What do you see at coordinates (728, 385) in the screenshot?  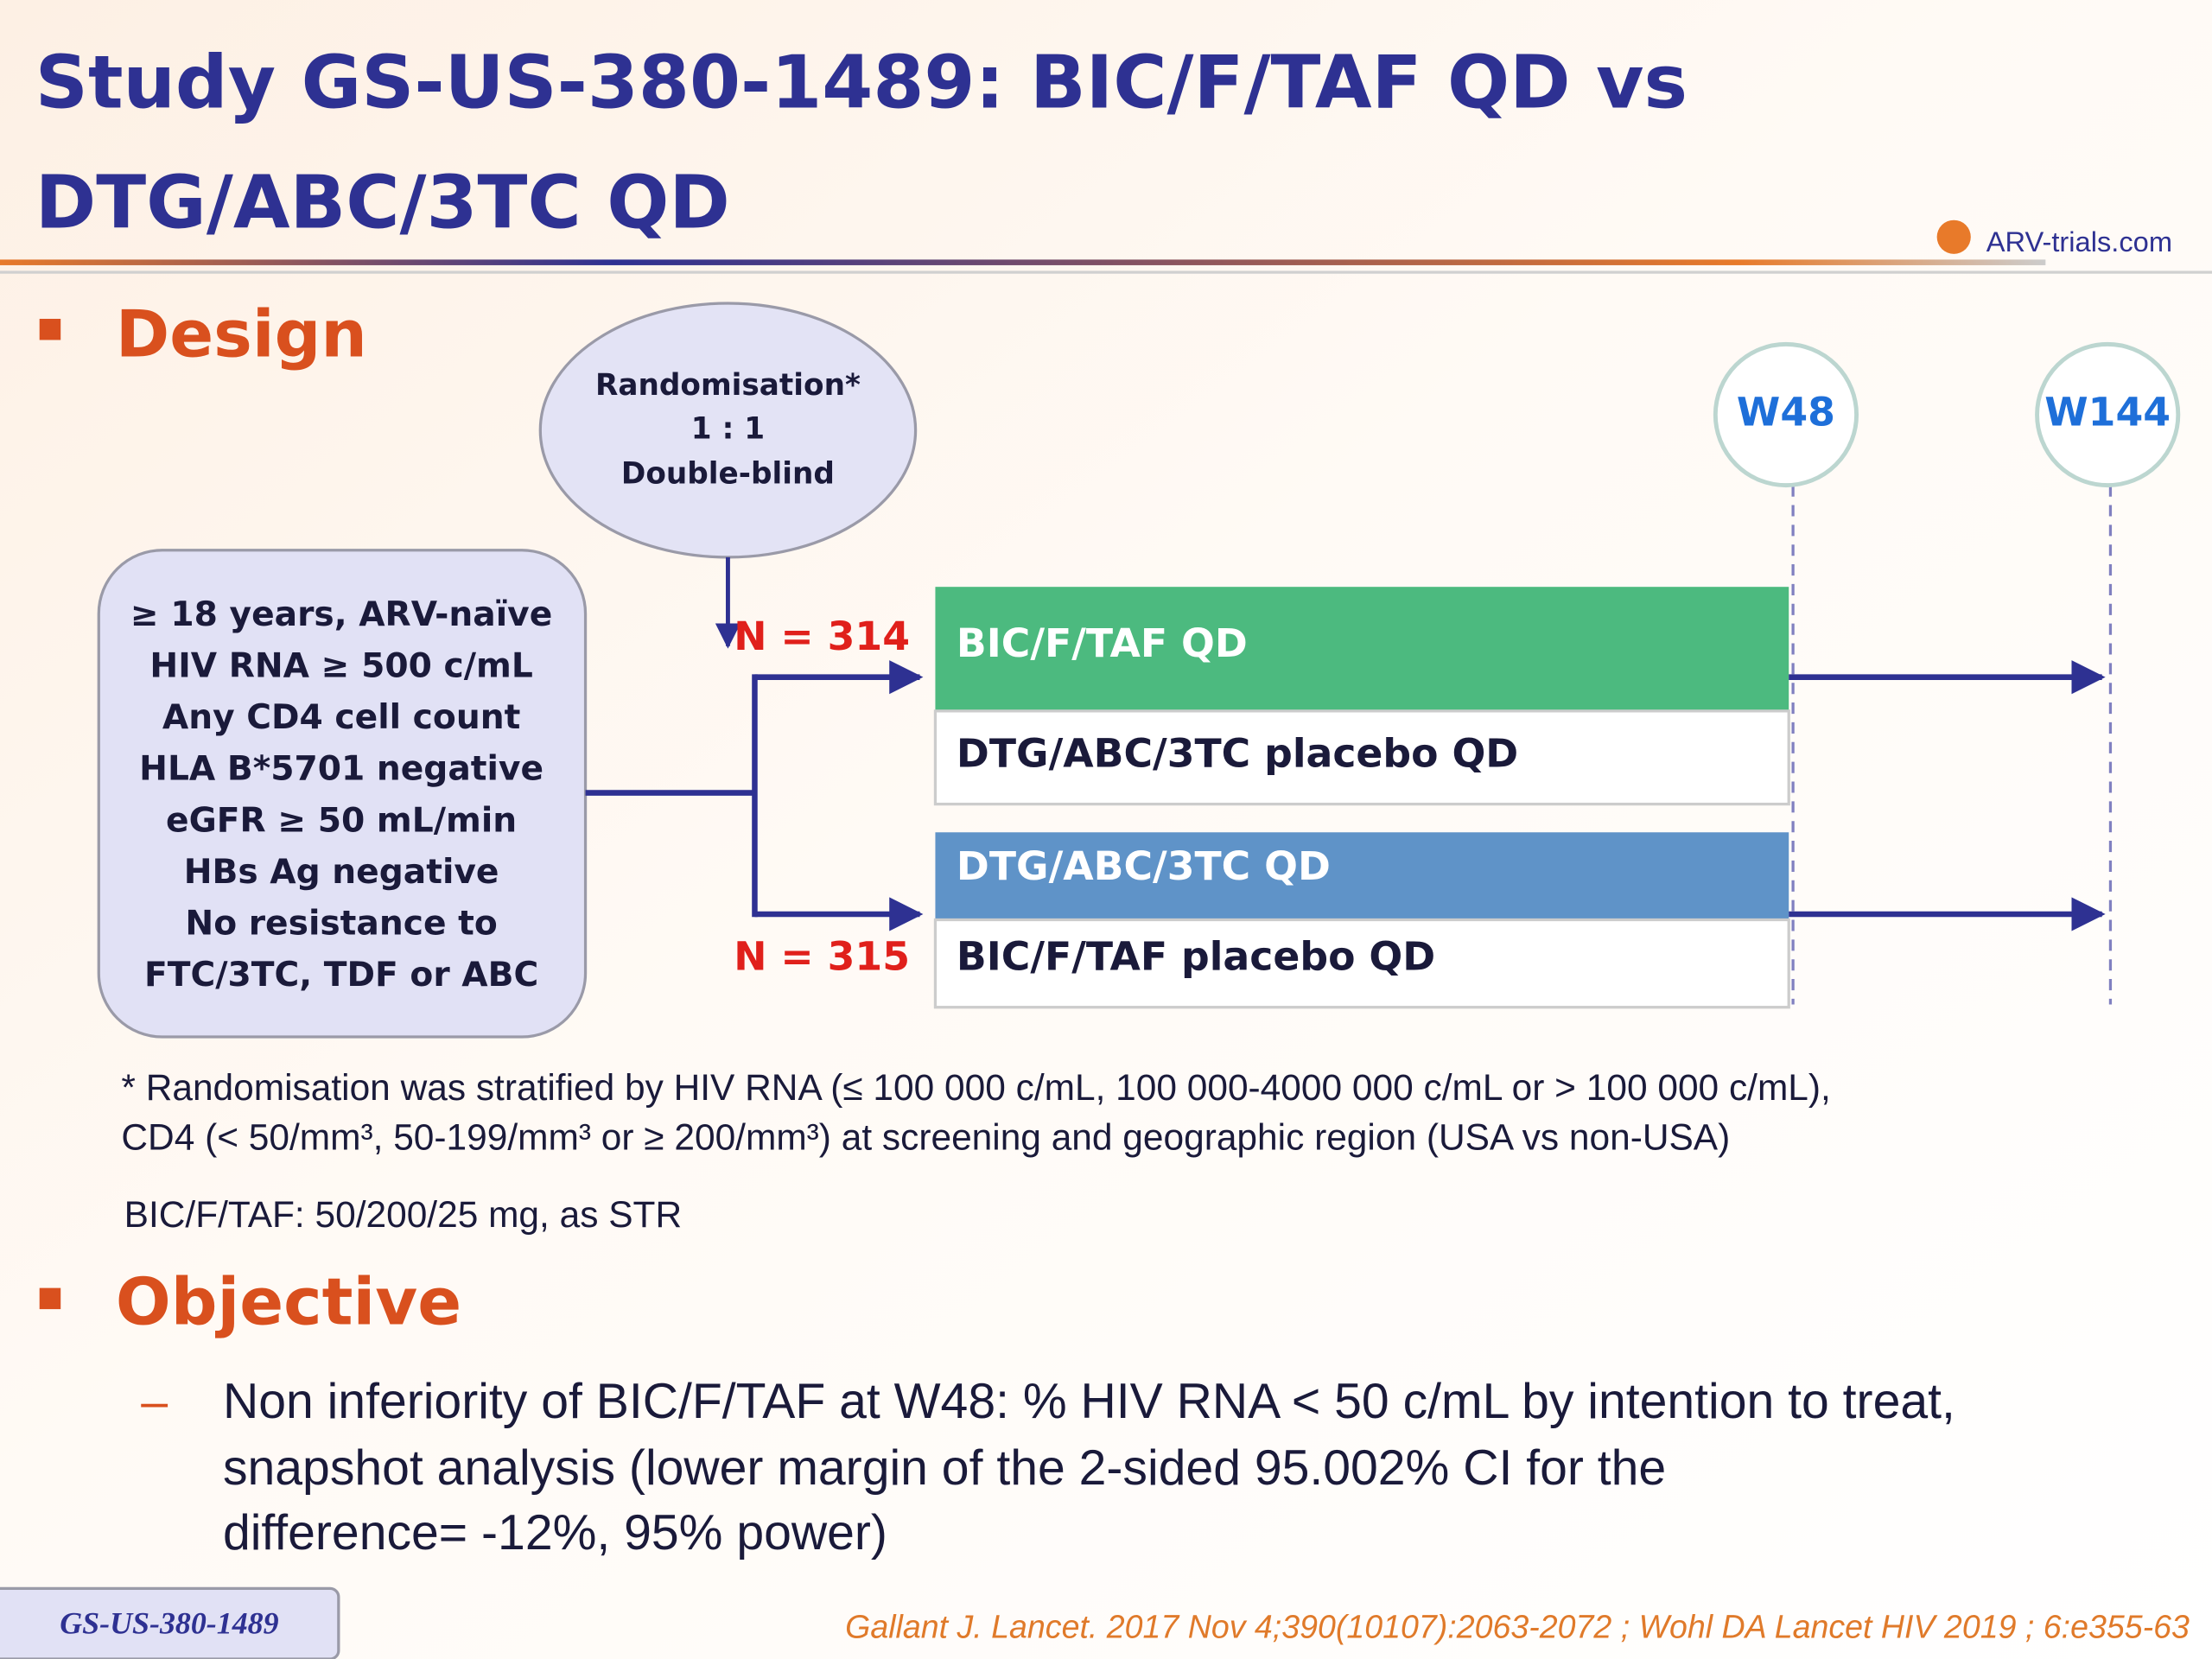 I see `randomisation-text: Randomisation*` at bounding box center [728, 385].